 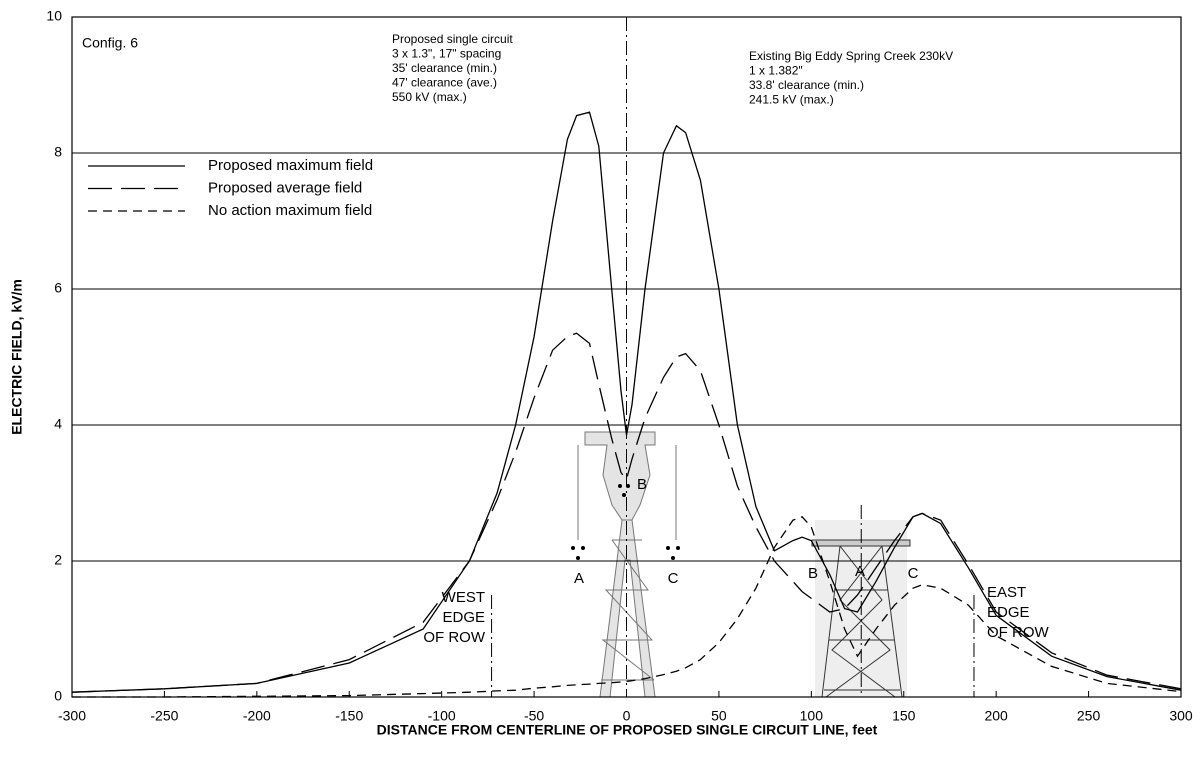 What do you see at coordinates (851, 56) in the screenshot?
I see `existing-note: Existing Big Eddy Spring Creek 230kV` at bounding box center [851, 56].